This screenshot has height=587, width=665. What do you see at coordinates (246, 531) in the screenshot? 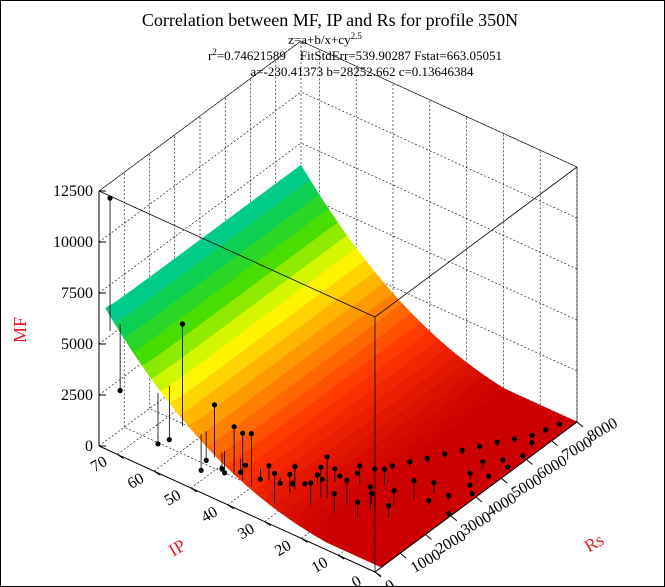
I see `ip-tick-label: 30` at bounding box center [246, 531].